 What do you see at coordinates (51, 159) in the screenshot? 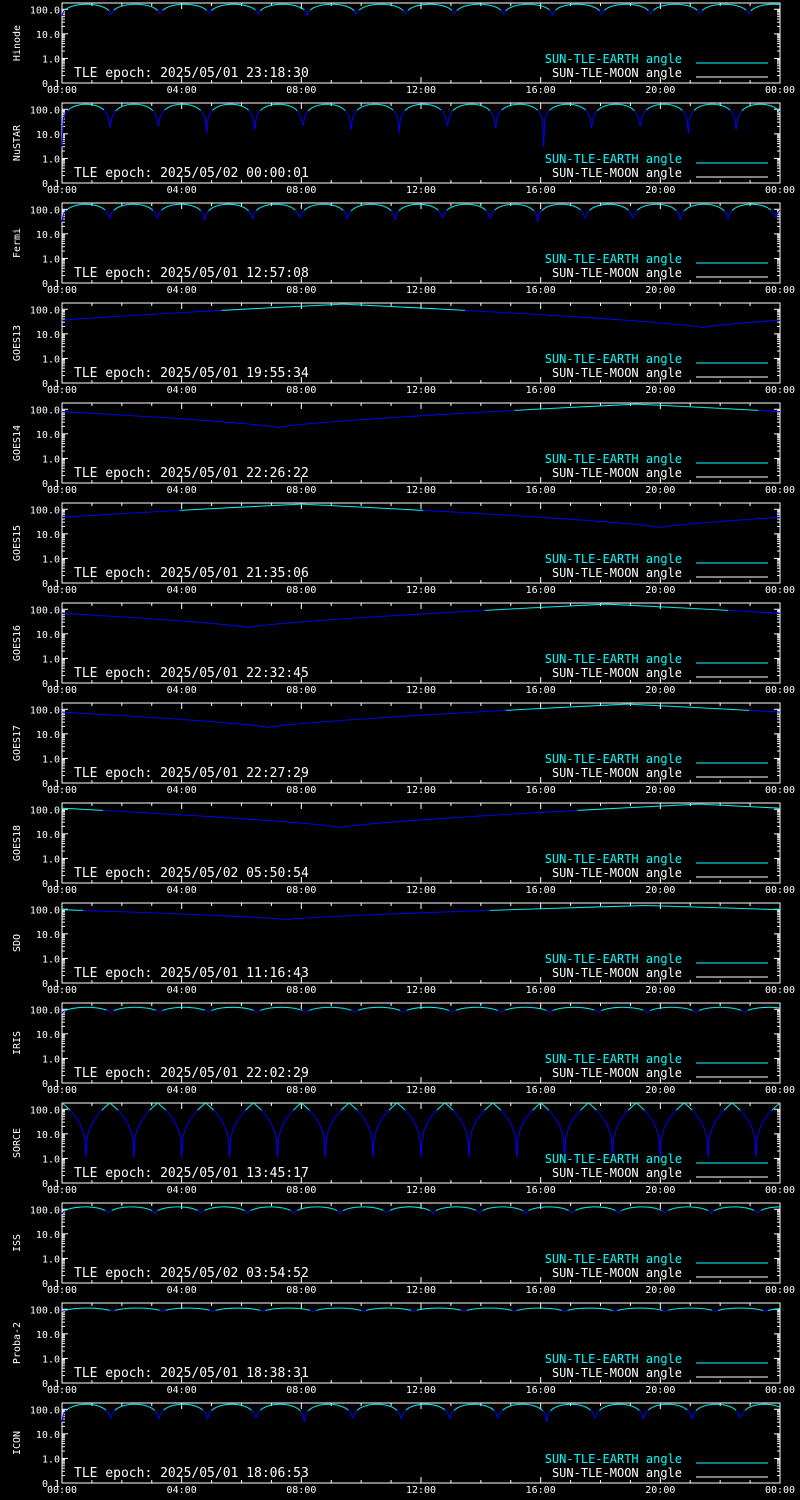
I see `y-tick-label: 1.0` at bounding box center [51, 159].